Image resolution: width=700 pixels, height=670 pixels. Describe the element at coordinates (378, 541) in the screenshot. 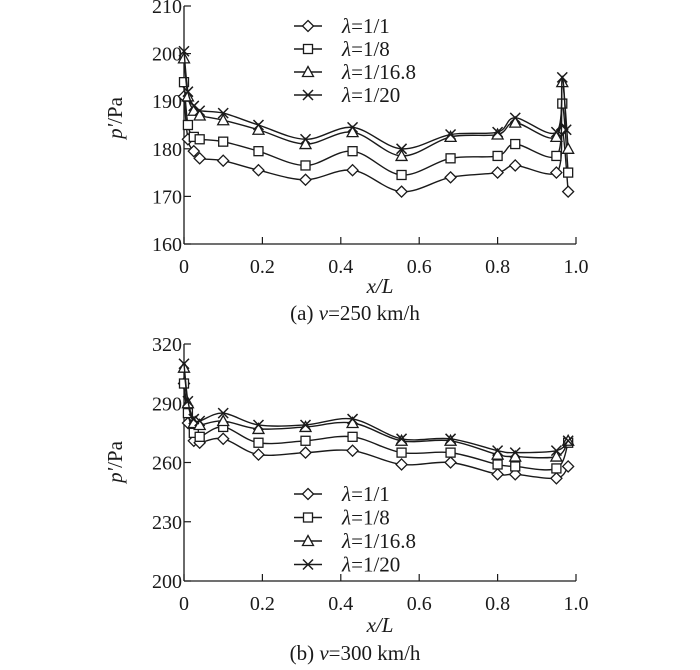

I see `legend-label: λ=1/16.8` at that location.